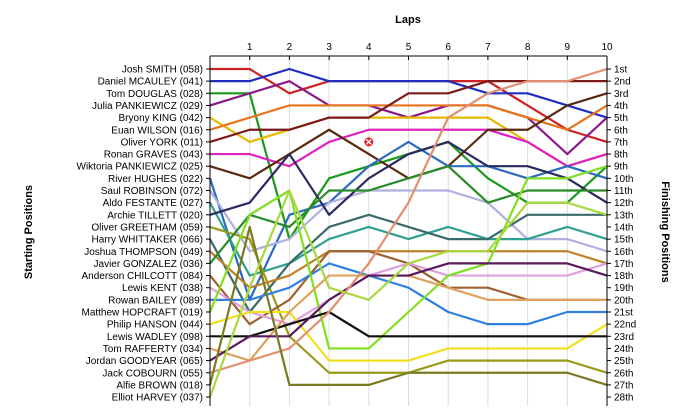 This screenshot has width=700, height=420. What do you see at coordinates (623, 398) in the screenshot?
I see `finishing-position-label: 28th` at bounding box center [623, 398].